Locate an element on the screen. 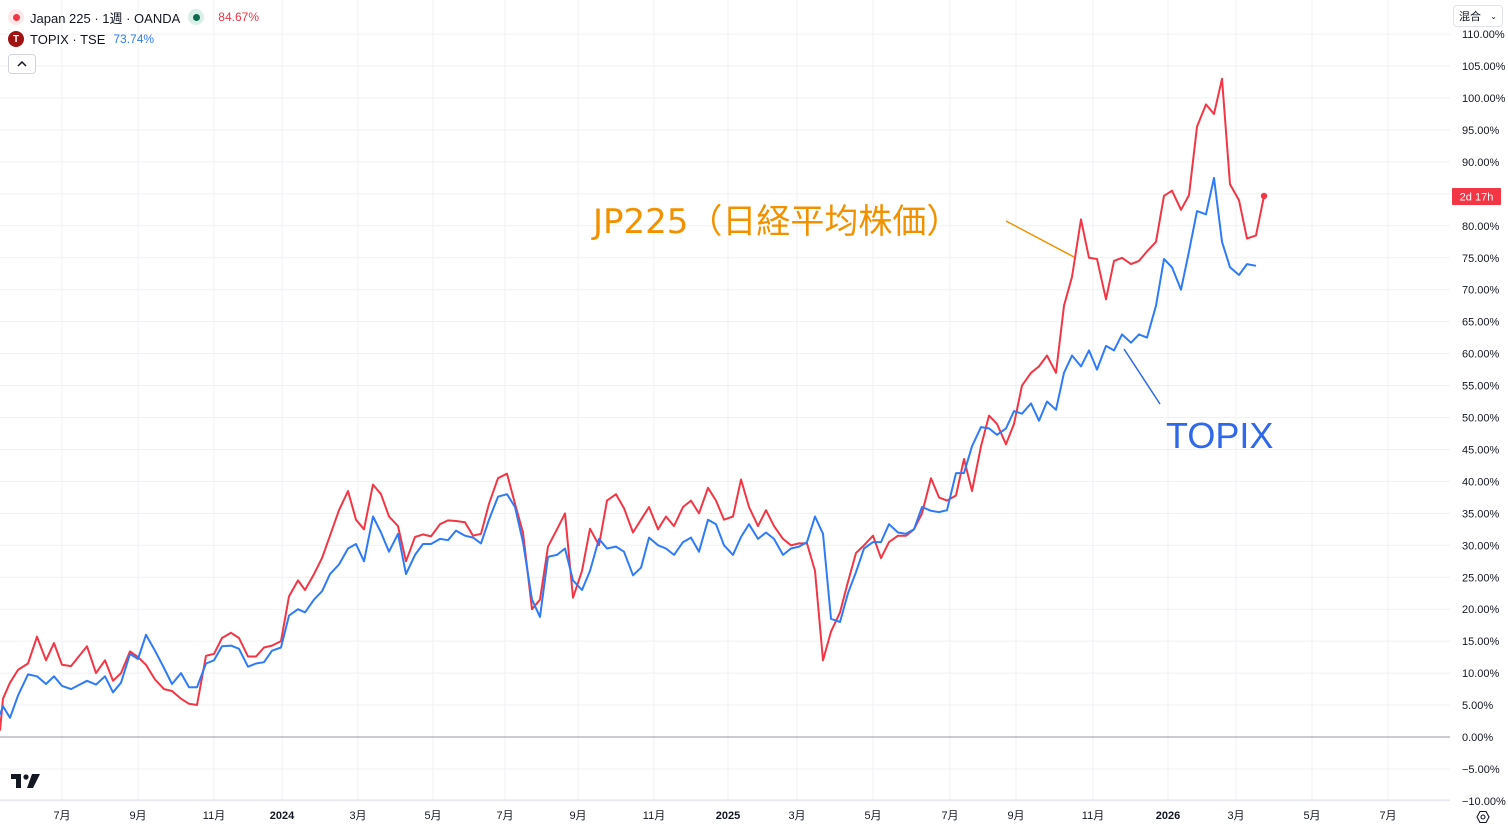 The height and width of the screenshot is (828, 1508). series-value-japan225: 84.67% is located at coordinates (238, 17).